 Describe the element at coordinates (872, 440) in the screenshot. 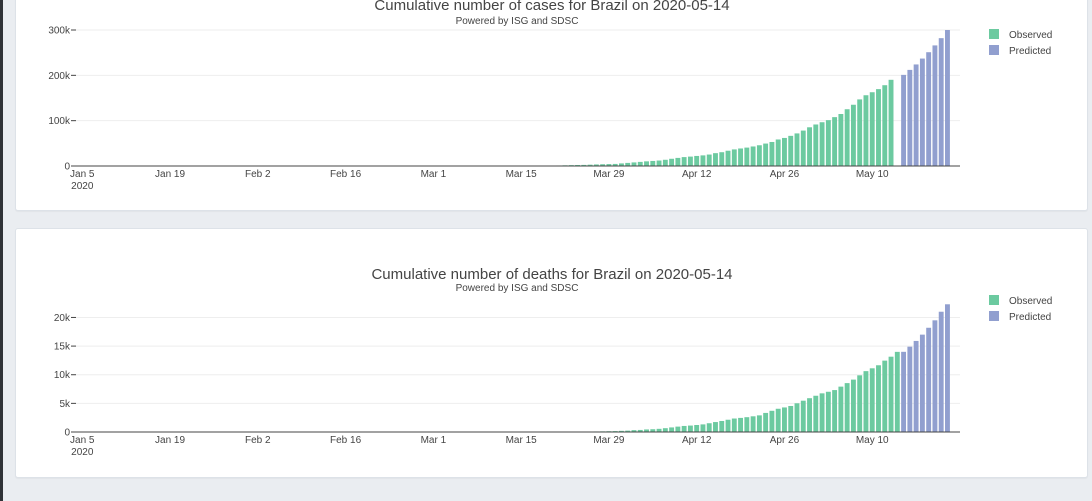

I see `x-tick-label: May 10` at that location.